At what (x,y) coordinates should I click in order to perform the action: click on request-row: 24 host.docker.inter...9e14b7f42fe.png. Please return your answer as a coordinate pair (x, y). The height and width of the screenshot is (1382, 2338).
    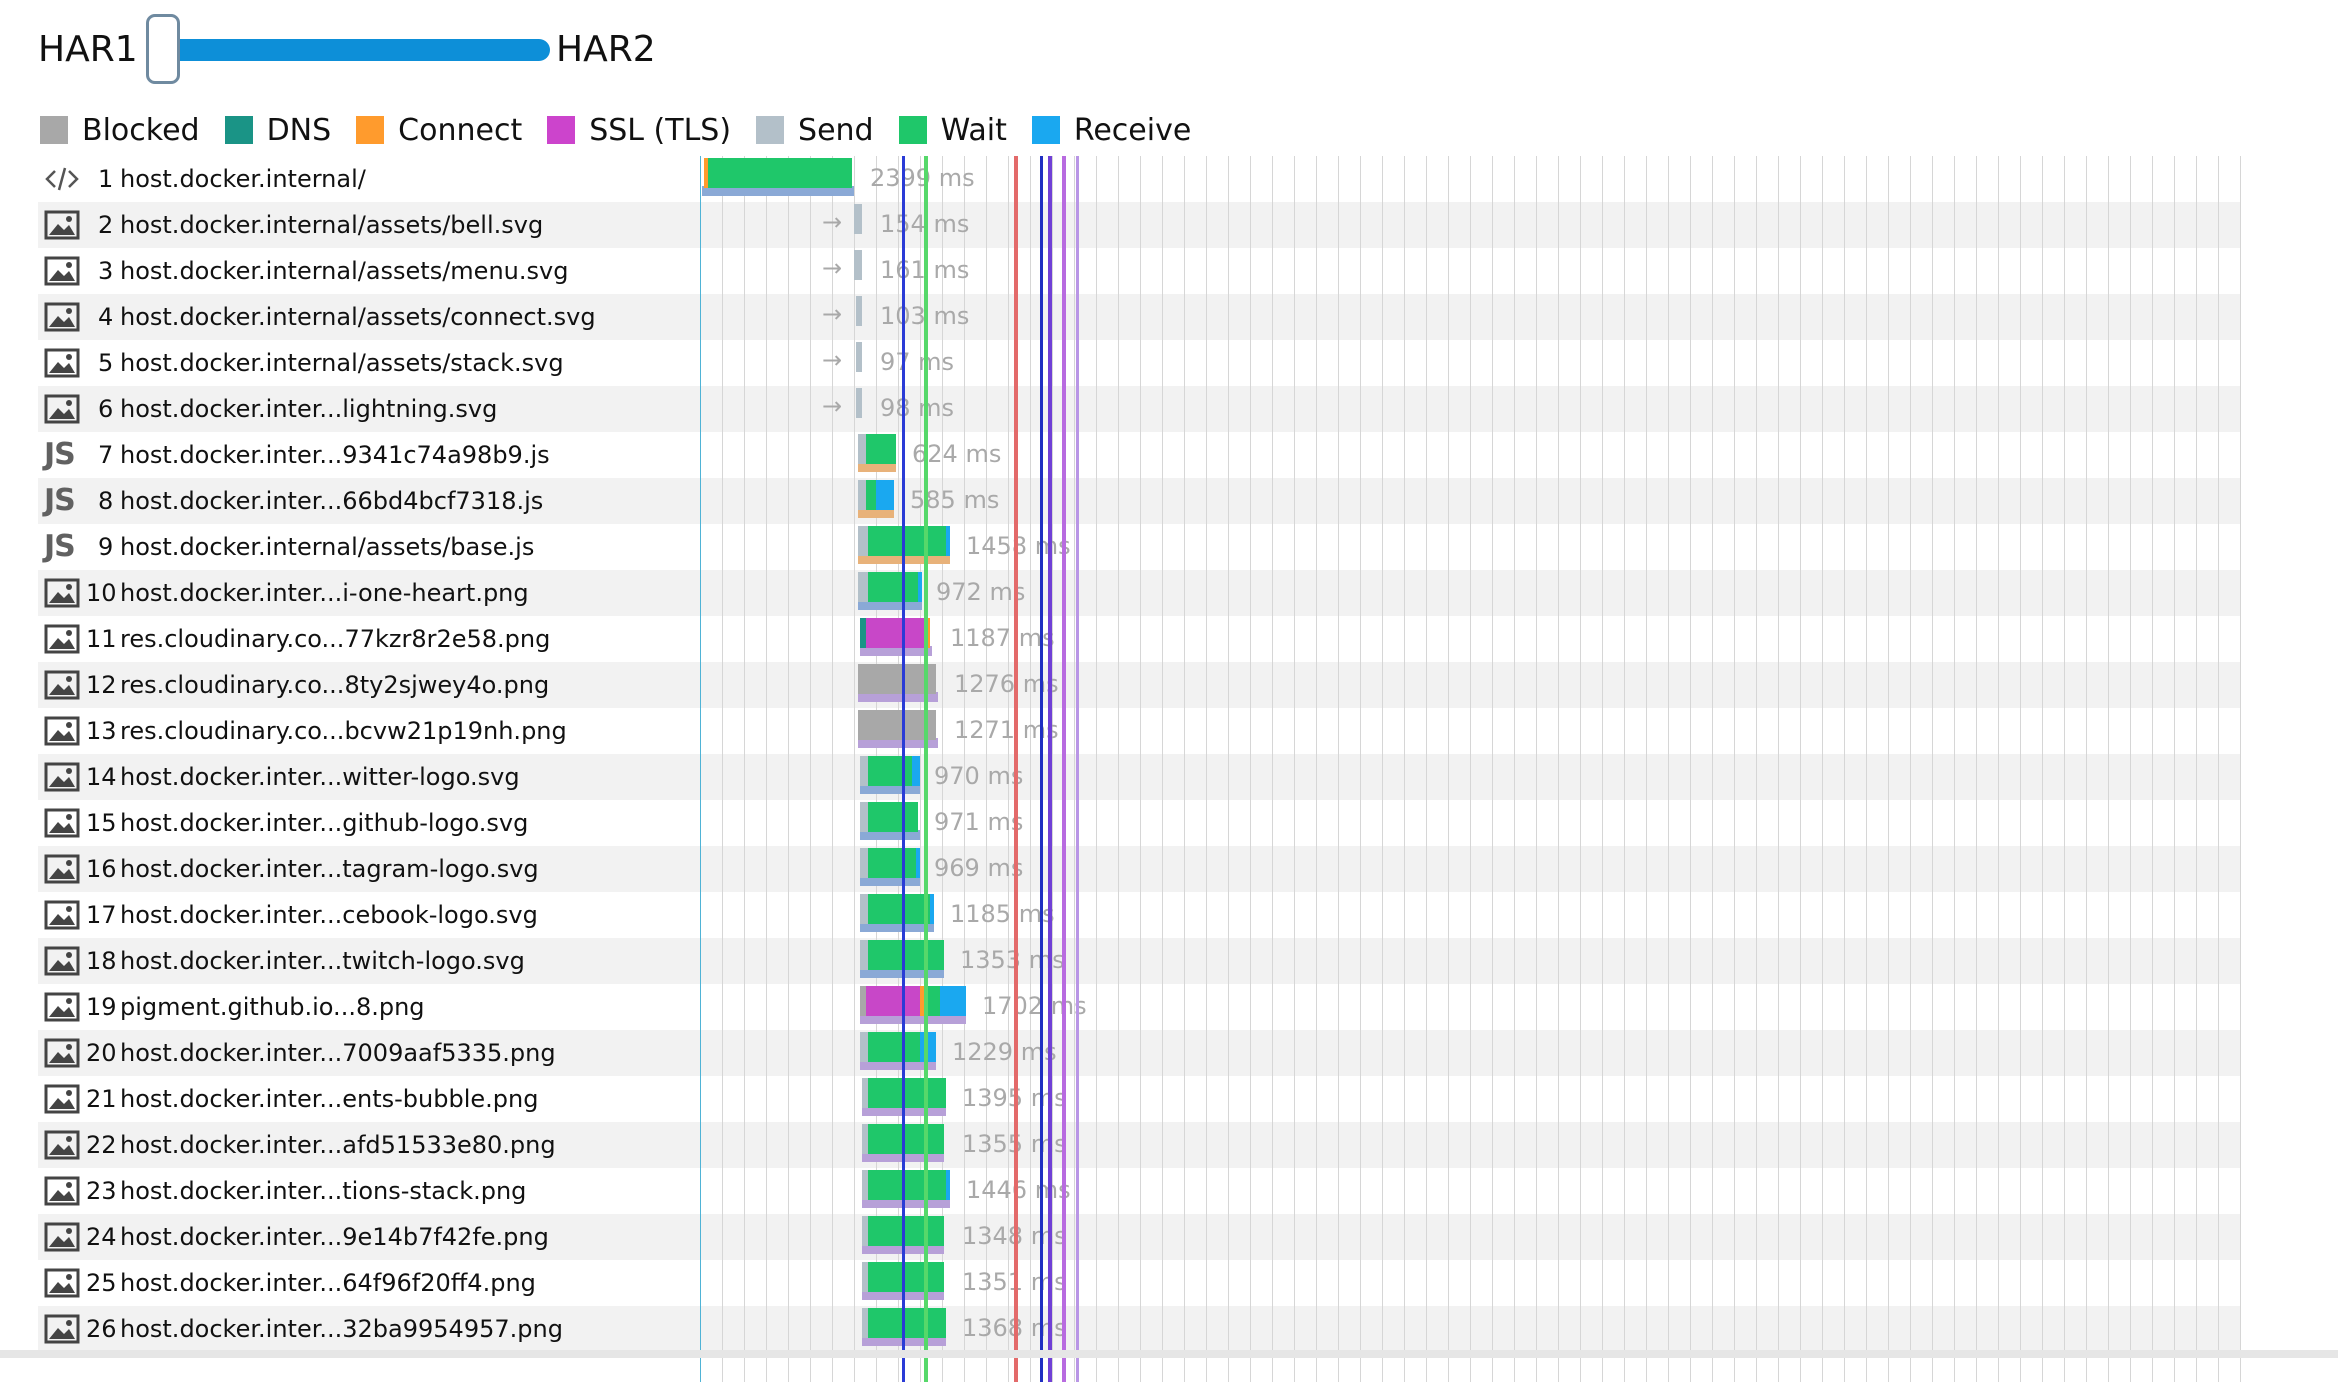
    Looking at the image, I should click on (1139, 1237).